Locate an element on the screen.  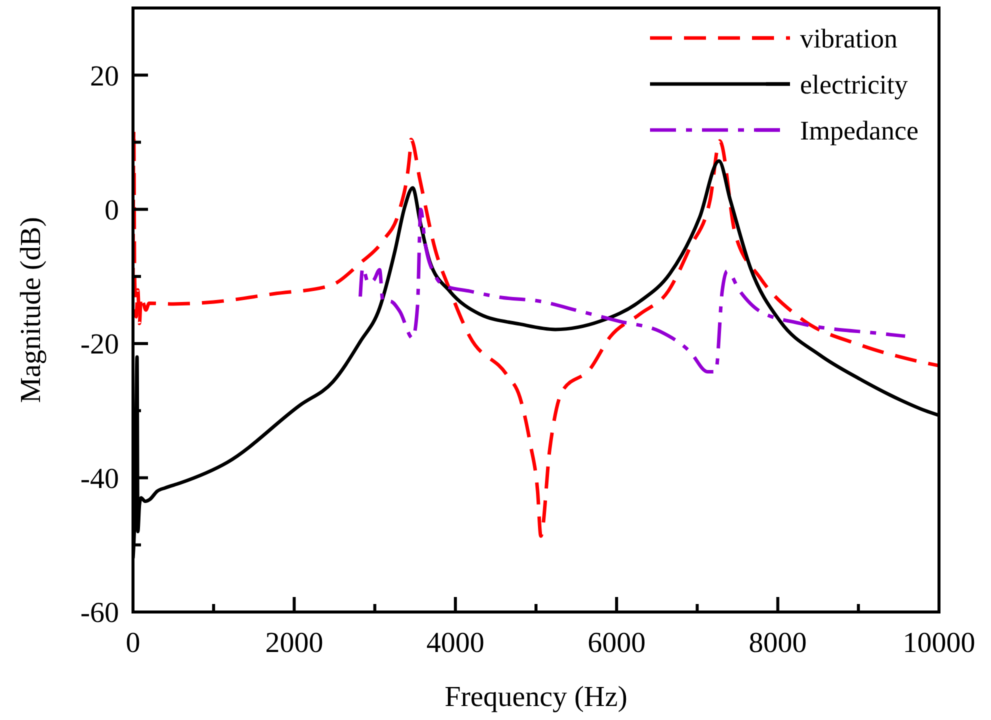
y-axis-title: Magnitude (dB) is located at coordinates (31, 310).